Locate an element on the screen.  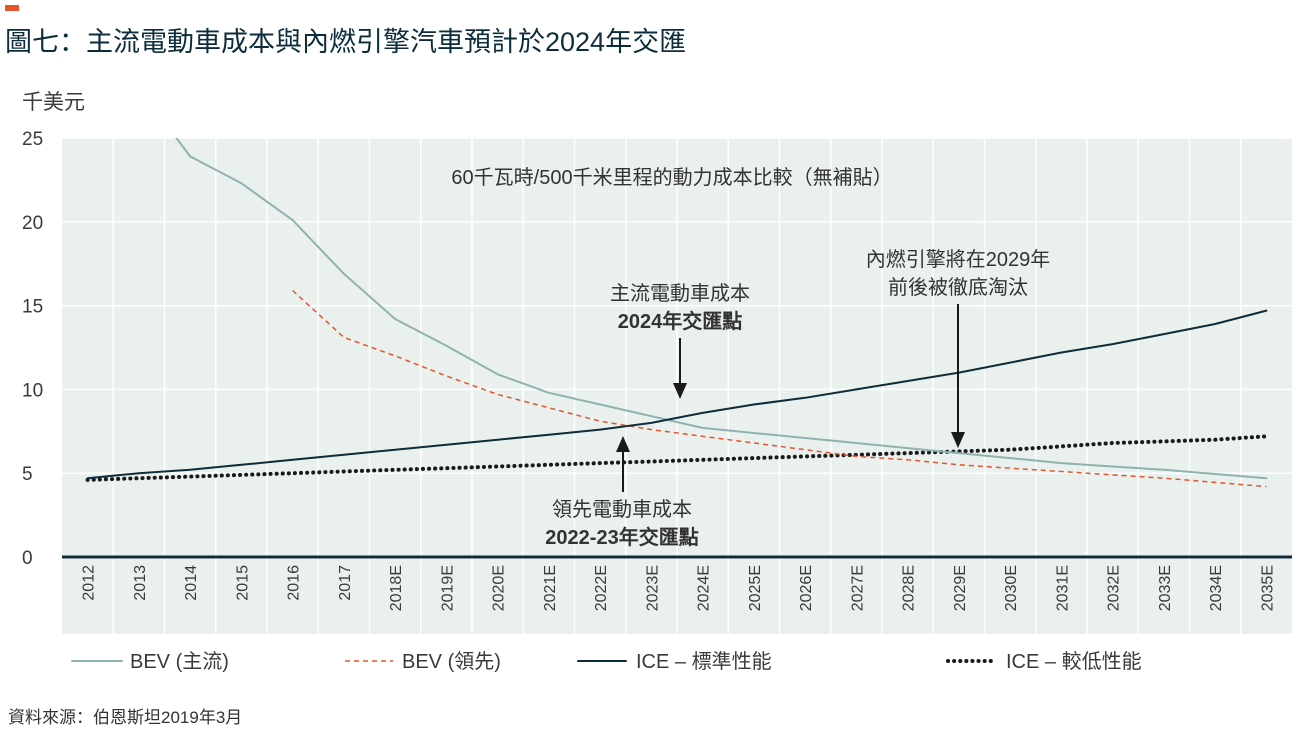
x-tick-label: 2018E is located at coordinates (396, 588).